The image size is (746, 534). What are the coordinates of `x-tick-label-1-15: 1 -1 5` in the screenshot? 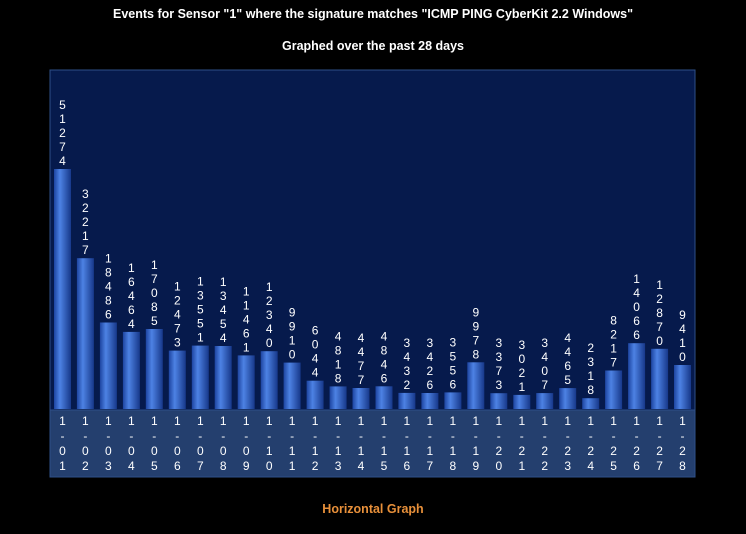 It's located at (384, 443).